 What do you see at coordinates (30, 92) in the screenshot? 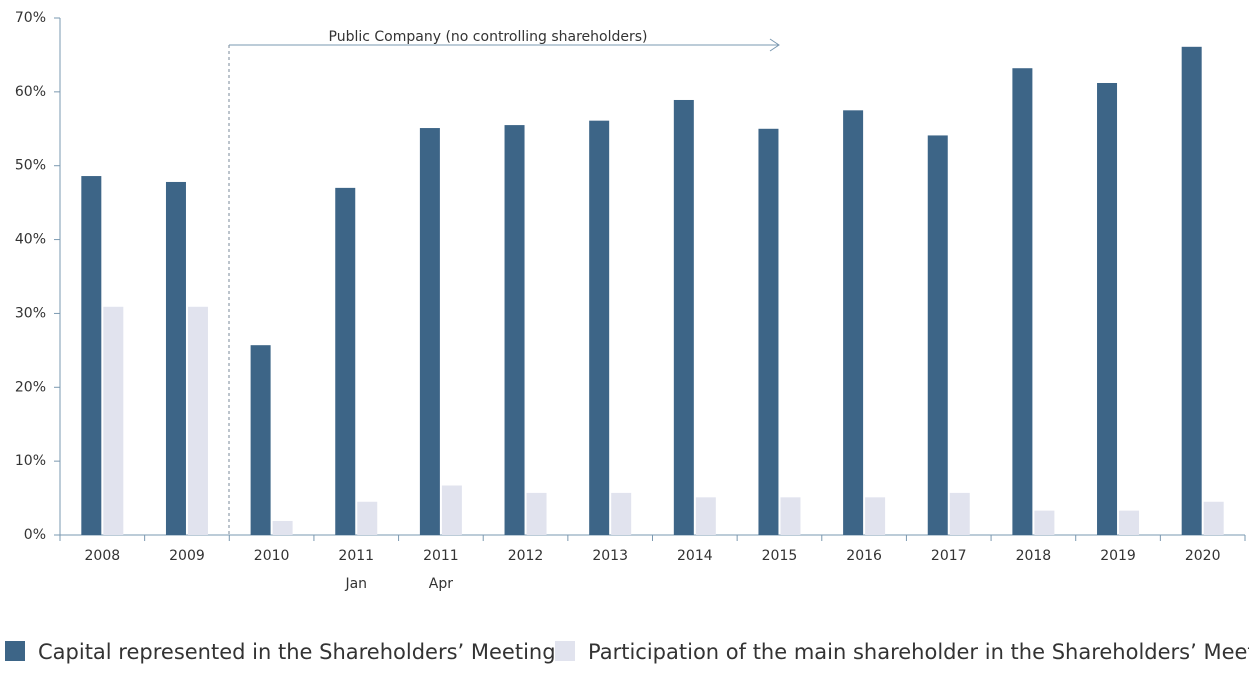
I see `y-tick-label: 60%` at bounding box center [30, 92].